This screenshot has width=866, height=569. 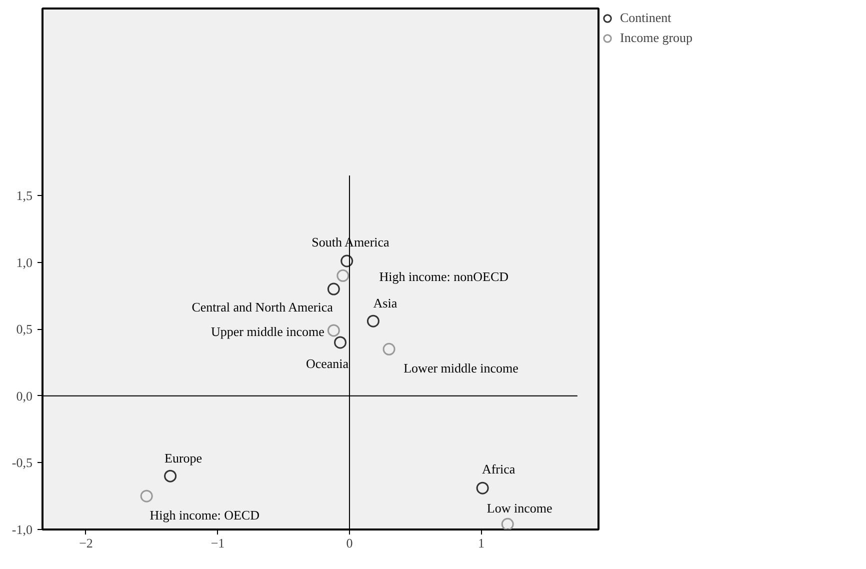 I want to click on annotation: Upper middle income, so click(x=267, y=331).